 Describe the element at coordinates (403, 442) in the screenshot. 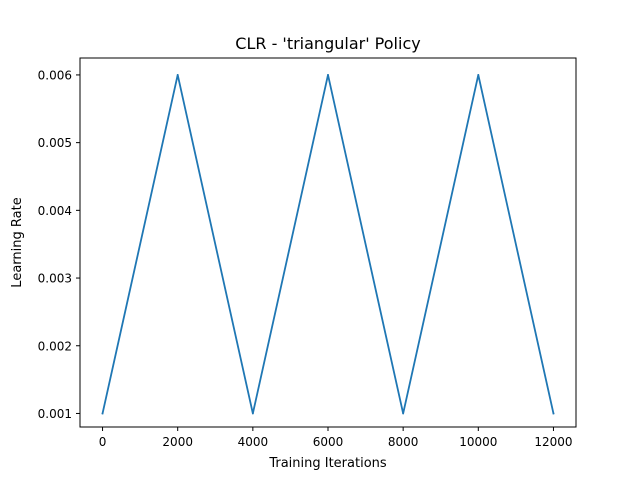

I see `x-tick-label: 8000` at that location.